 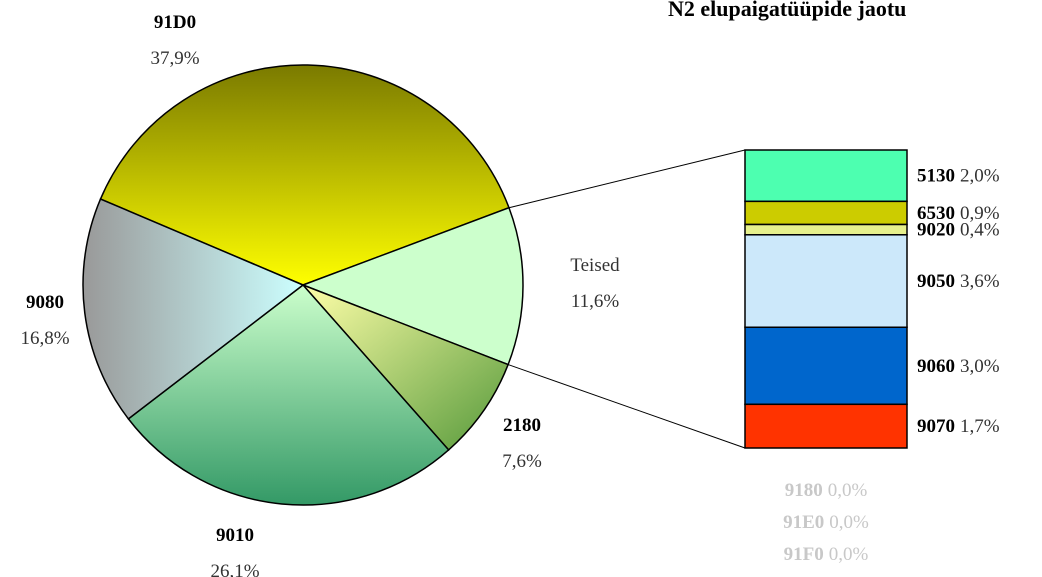 What do you see at coordinates (826, 522) in the screenshot?
I see `bar-label: 91E0 0,0%` at bounding box center [826, 522].